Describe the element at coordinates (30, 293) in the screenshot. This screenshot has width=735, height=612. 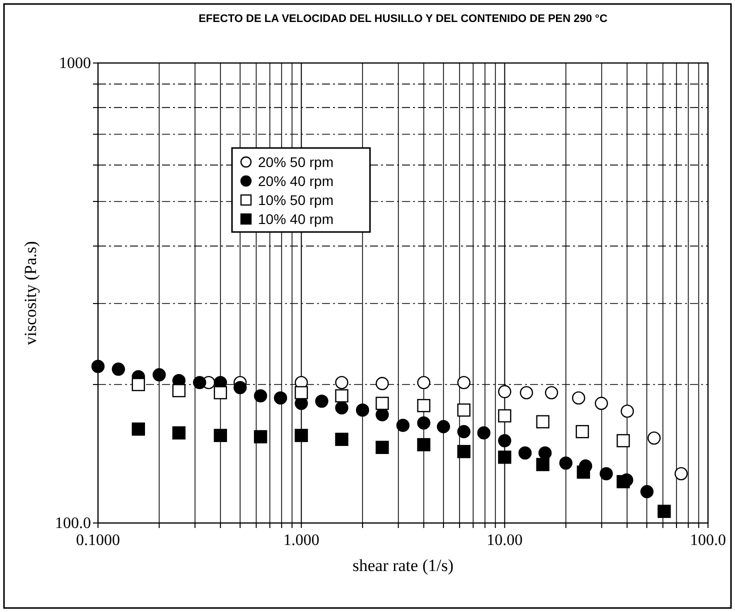
I see `y-axis-title: viscosity (Pa.s)` at that location.